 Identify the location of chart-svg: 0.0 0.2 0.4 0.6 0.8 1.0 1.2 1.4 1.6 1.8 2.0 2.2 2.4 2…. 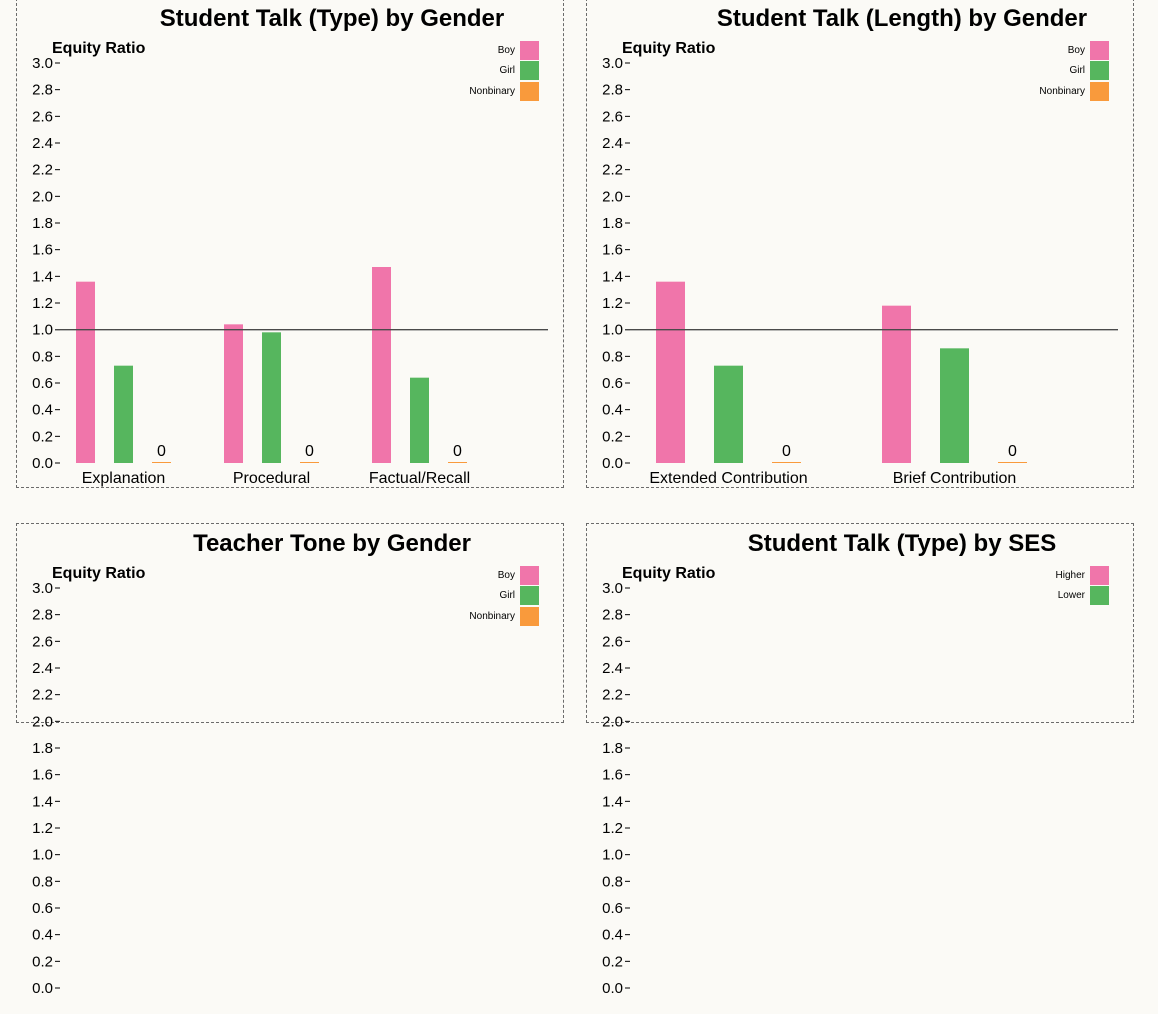
(616, 788).